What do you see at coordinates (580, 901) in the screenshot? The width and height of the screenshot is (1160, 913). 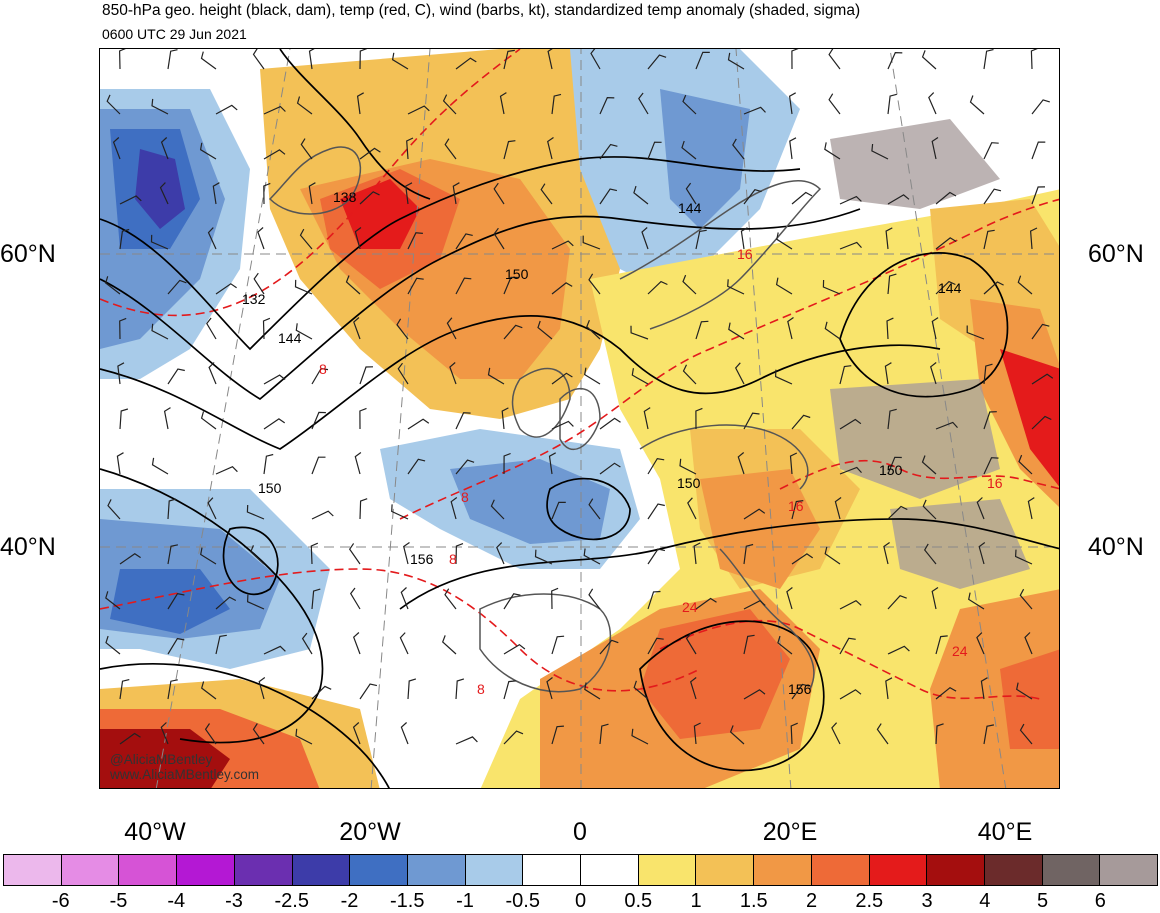 I see `colorbar-tick-label: 0` at bounding box center [580, 901].